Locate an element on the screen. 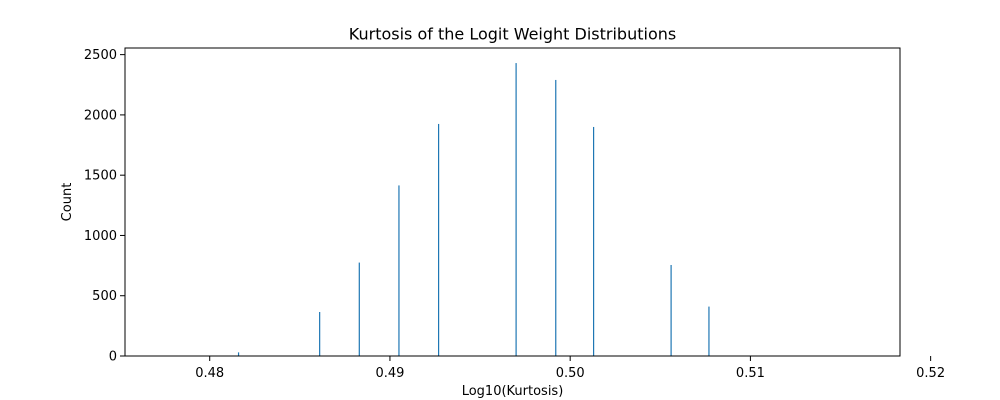 The height and width of the screenshot is (400, 1000). y-tick-label: 500 is located at coordinates (104, 296).